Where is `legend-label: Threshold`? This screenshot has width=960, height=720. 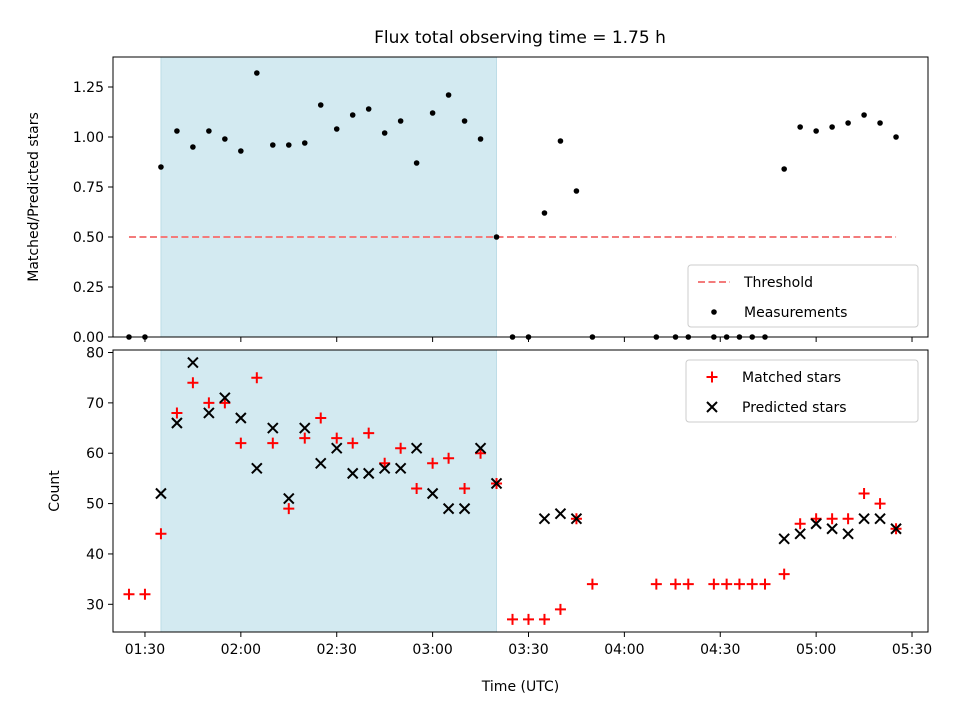 legend-label: Threshold is located at coordinates (778, 283).